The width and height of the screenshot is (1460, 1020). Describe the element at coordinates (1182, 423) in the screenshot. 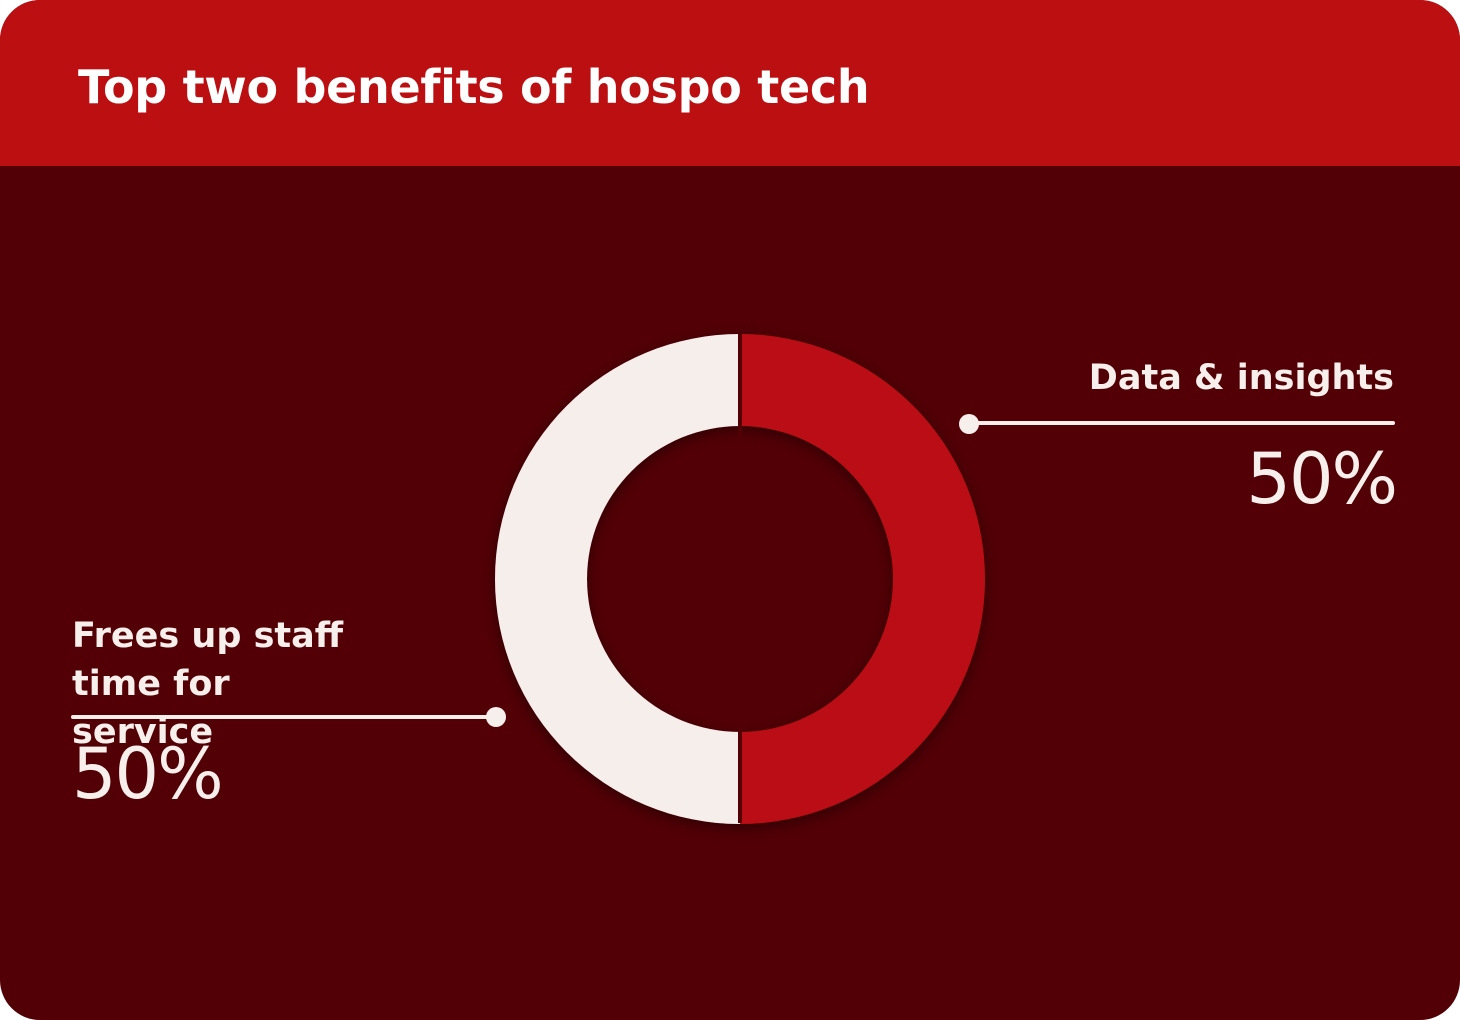

I see `callout-line-data-insights` at that location.